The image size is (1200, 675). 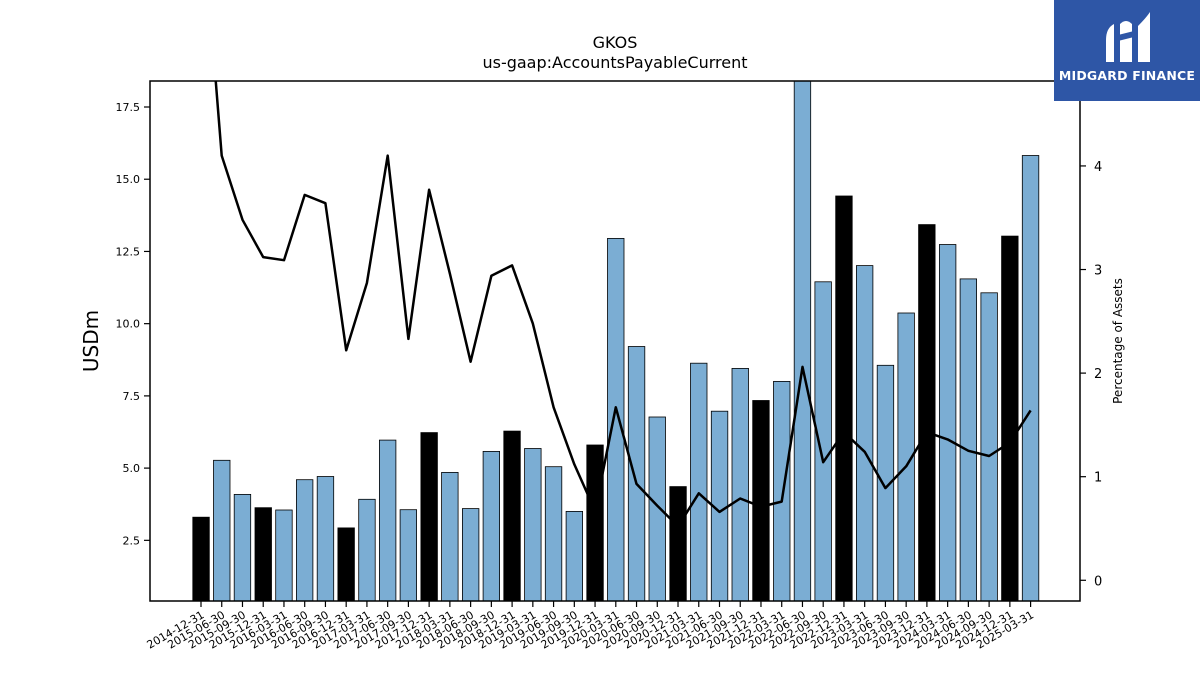 What do you see at coordinates (1098, 374) in the screenshot?
I see `y2-tick-label: 2` at bounding box center [1098, 374].